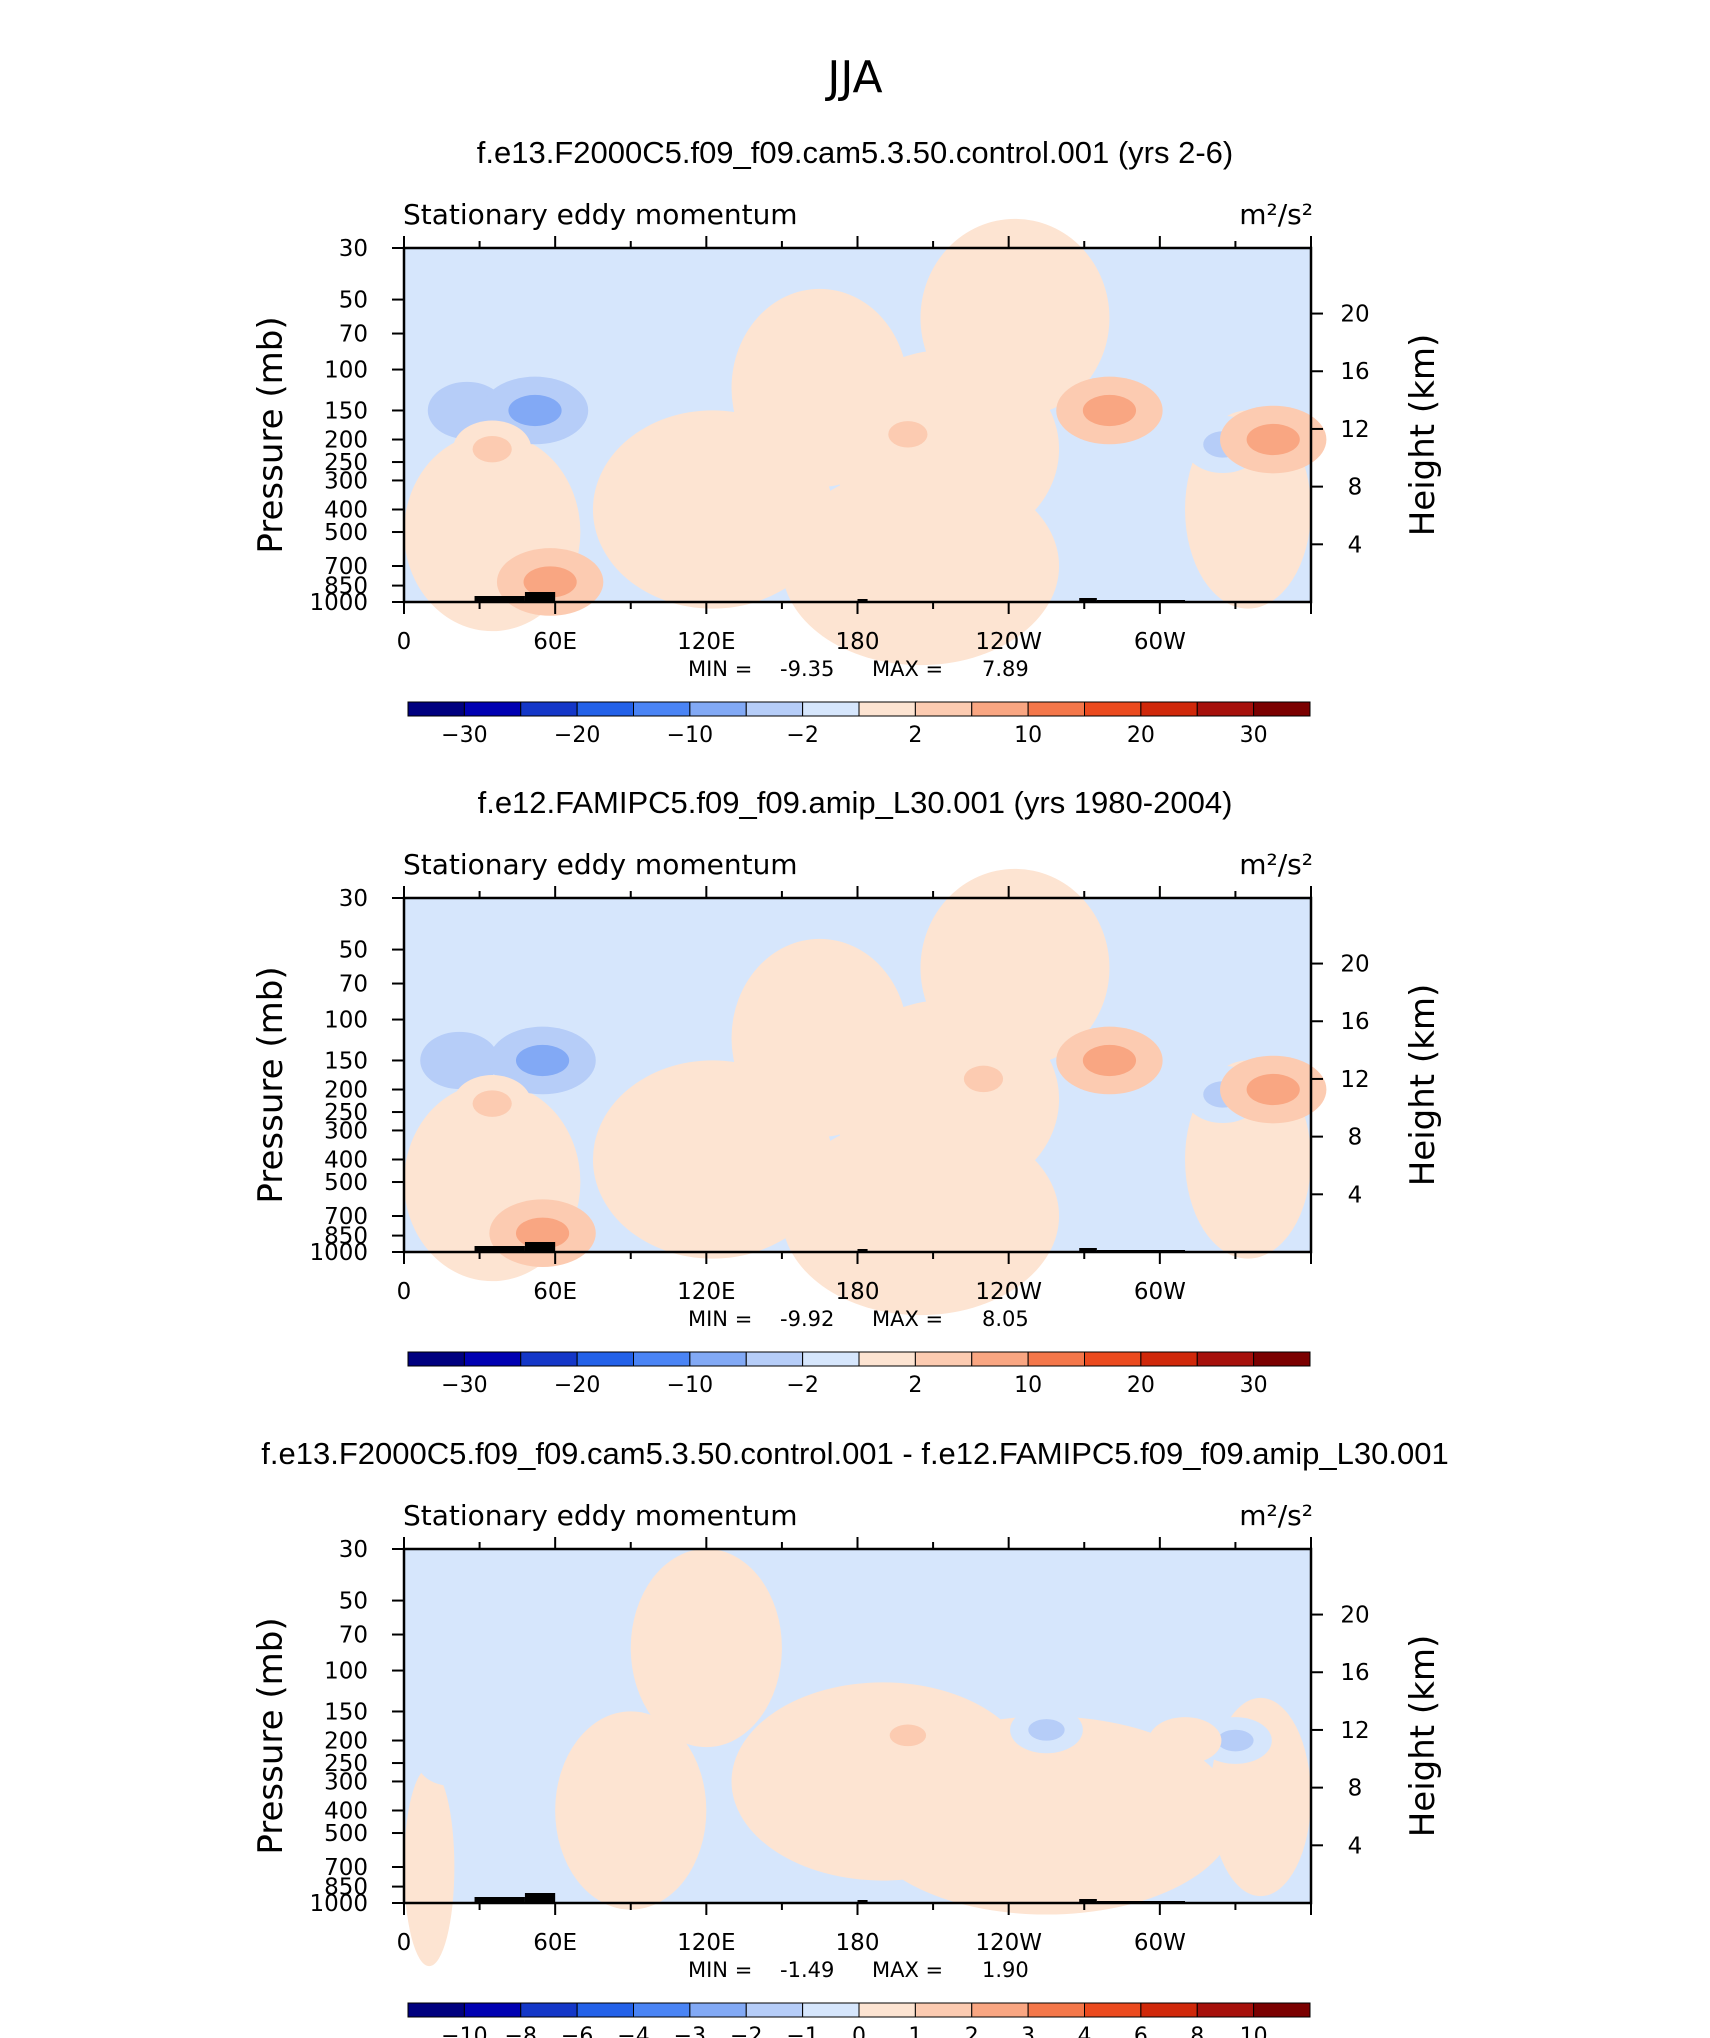 The width and height of the screenshot is (1710, 2038). What do you see at coordinates (353, 249) in the screenshot?
I see `y-tick-label: 30` at bounding box center [353, 249].